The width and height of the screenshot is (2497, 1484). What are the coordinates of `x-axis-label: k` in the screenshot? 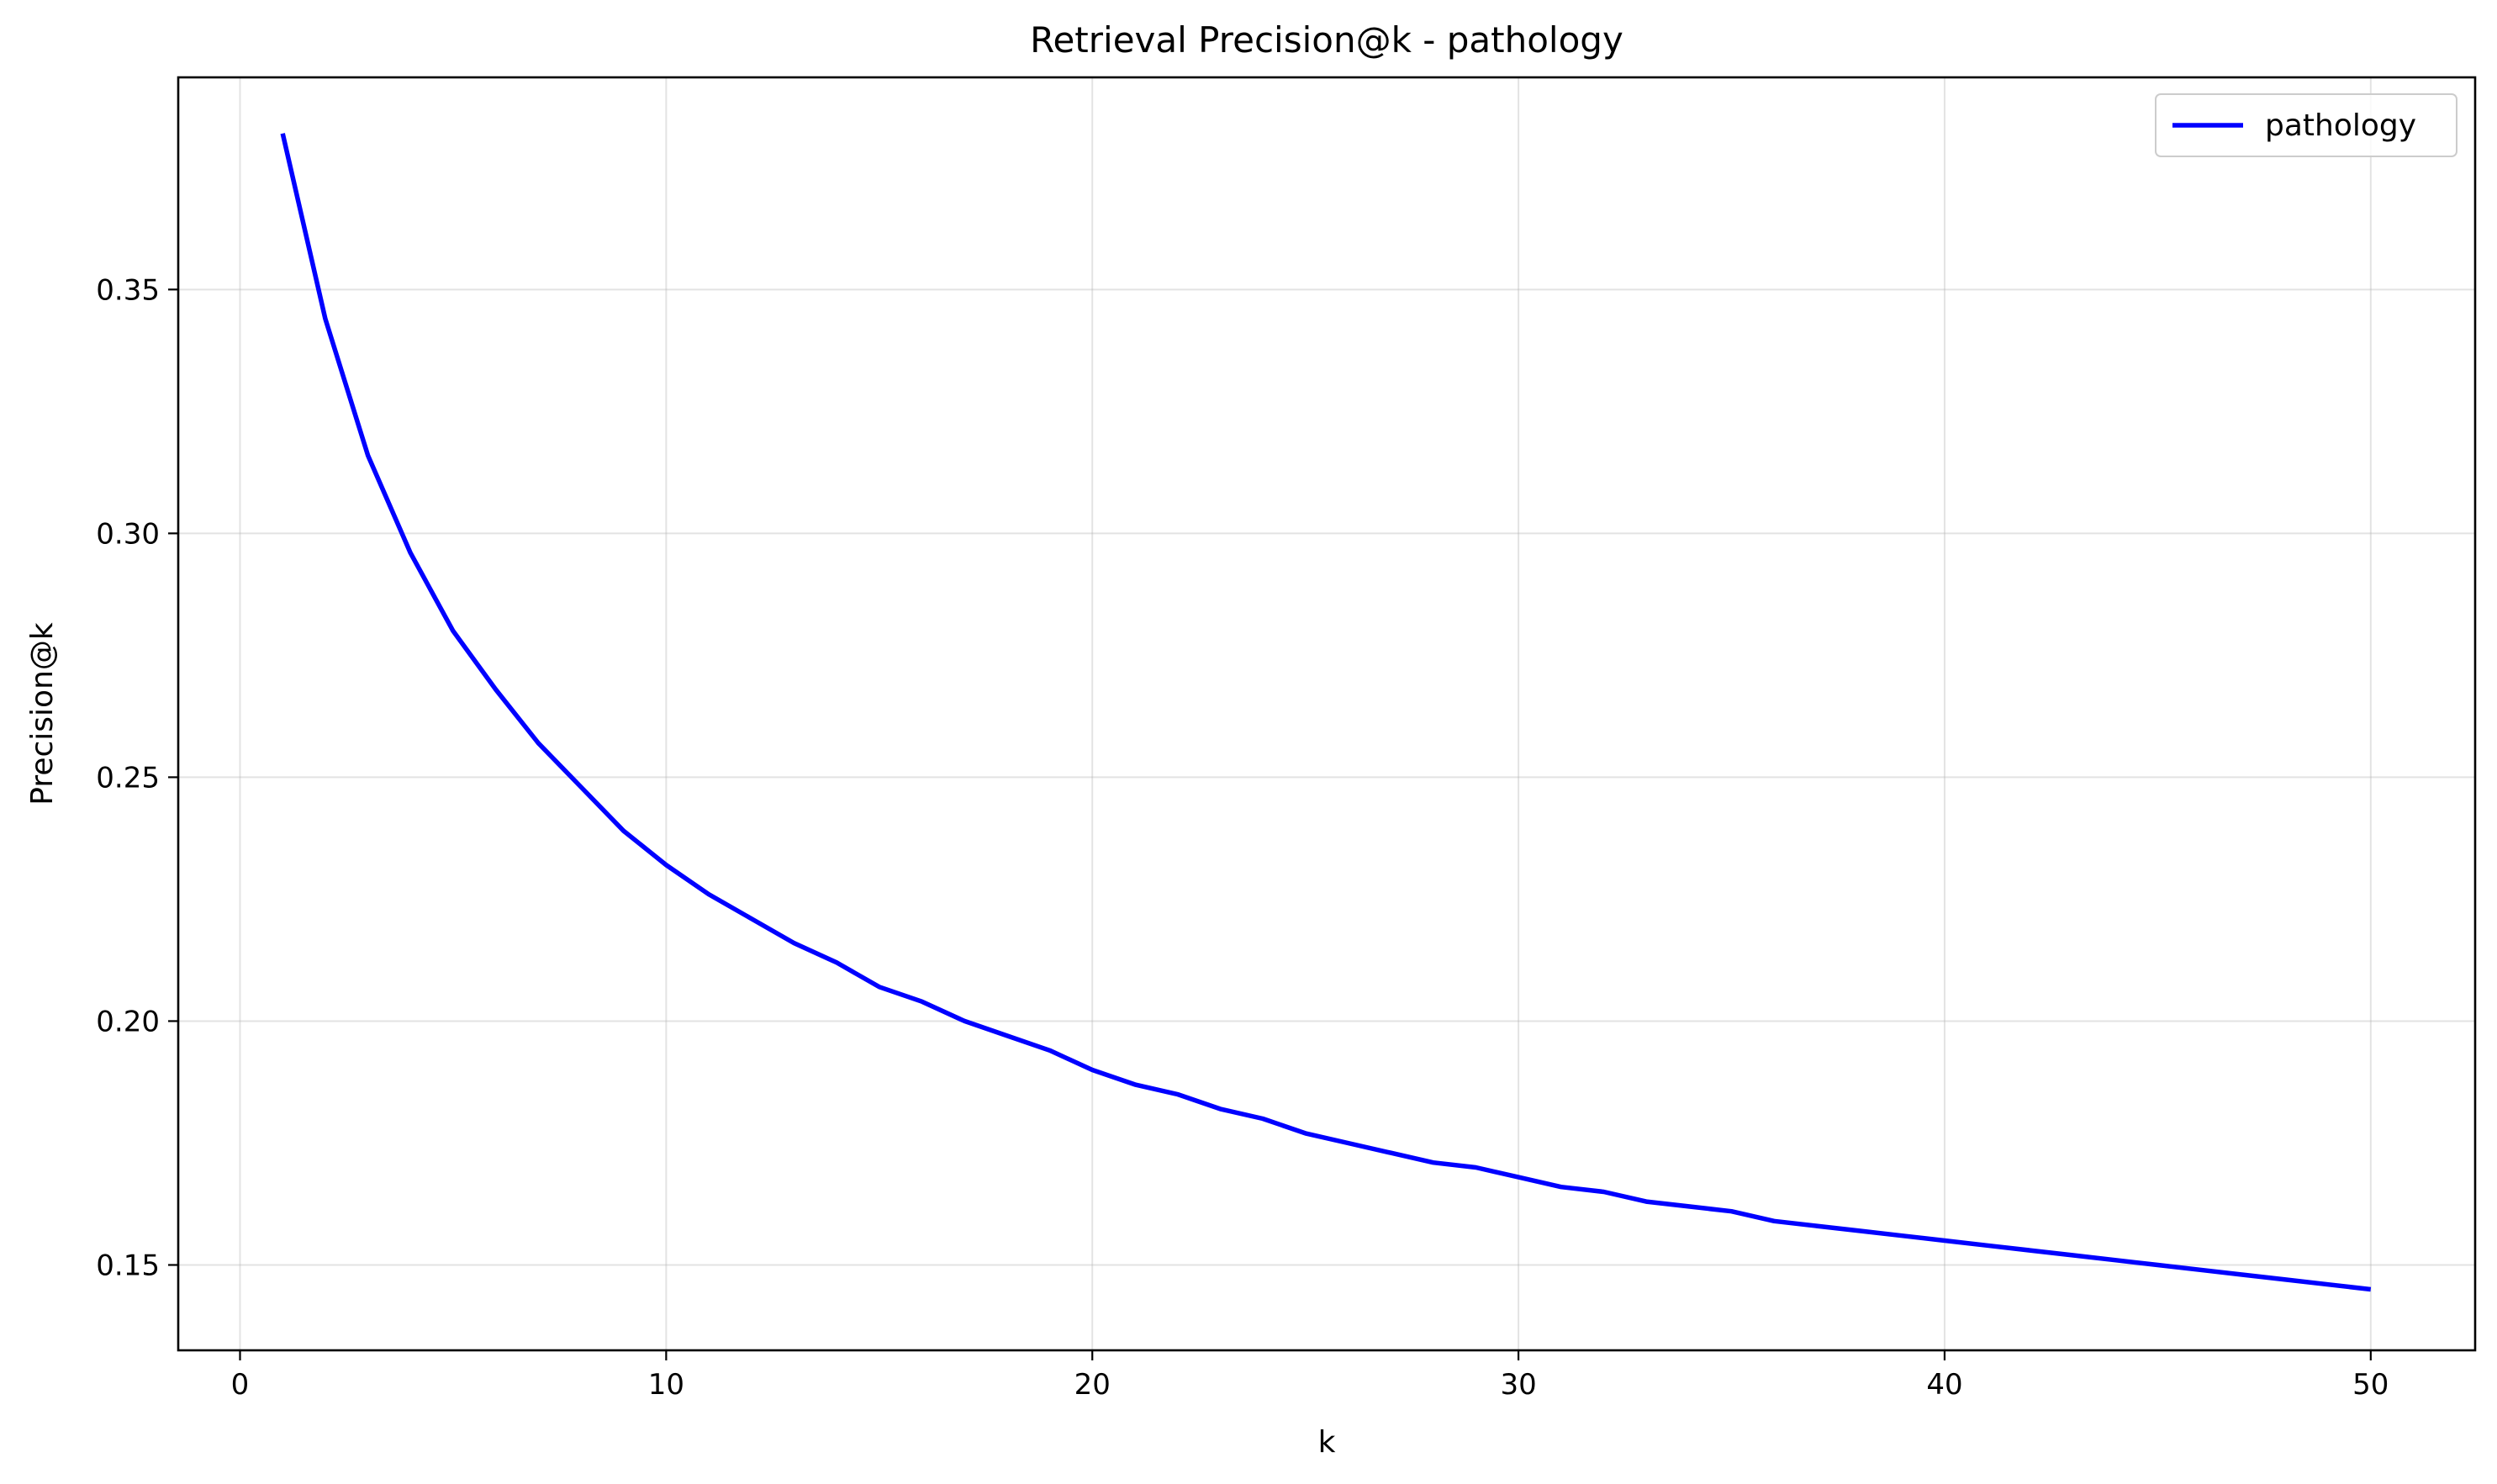 It's located at (1327, 1442).